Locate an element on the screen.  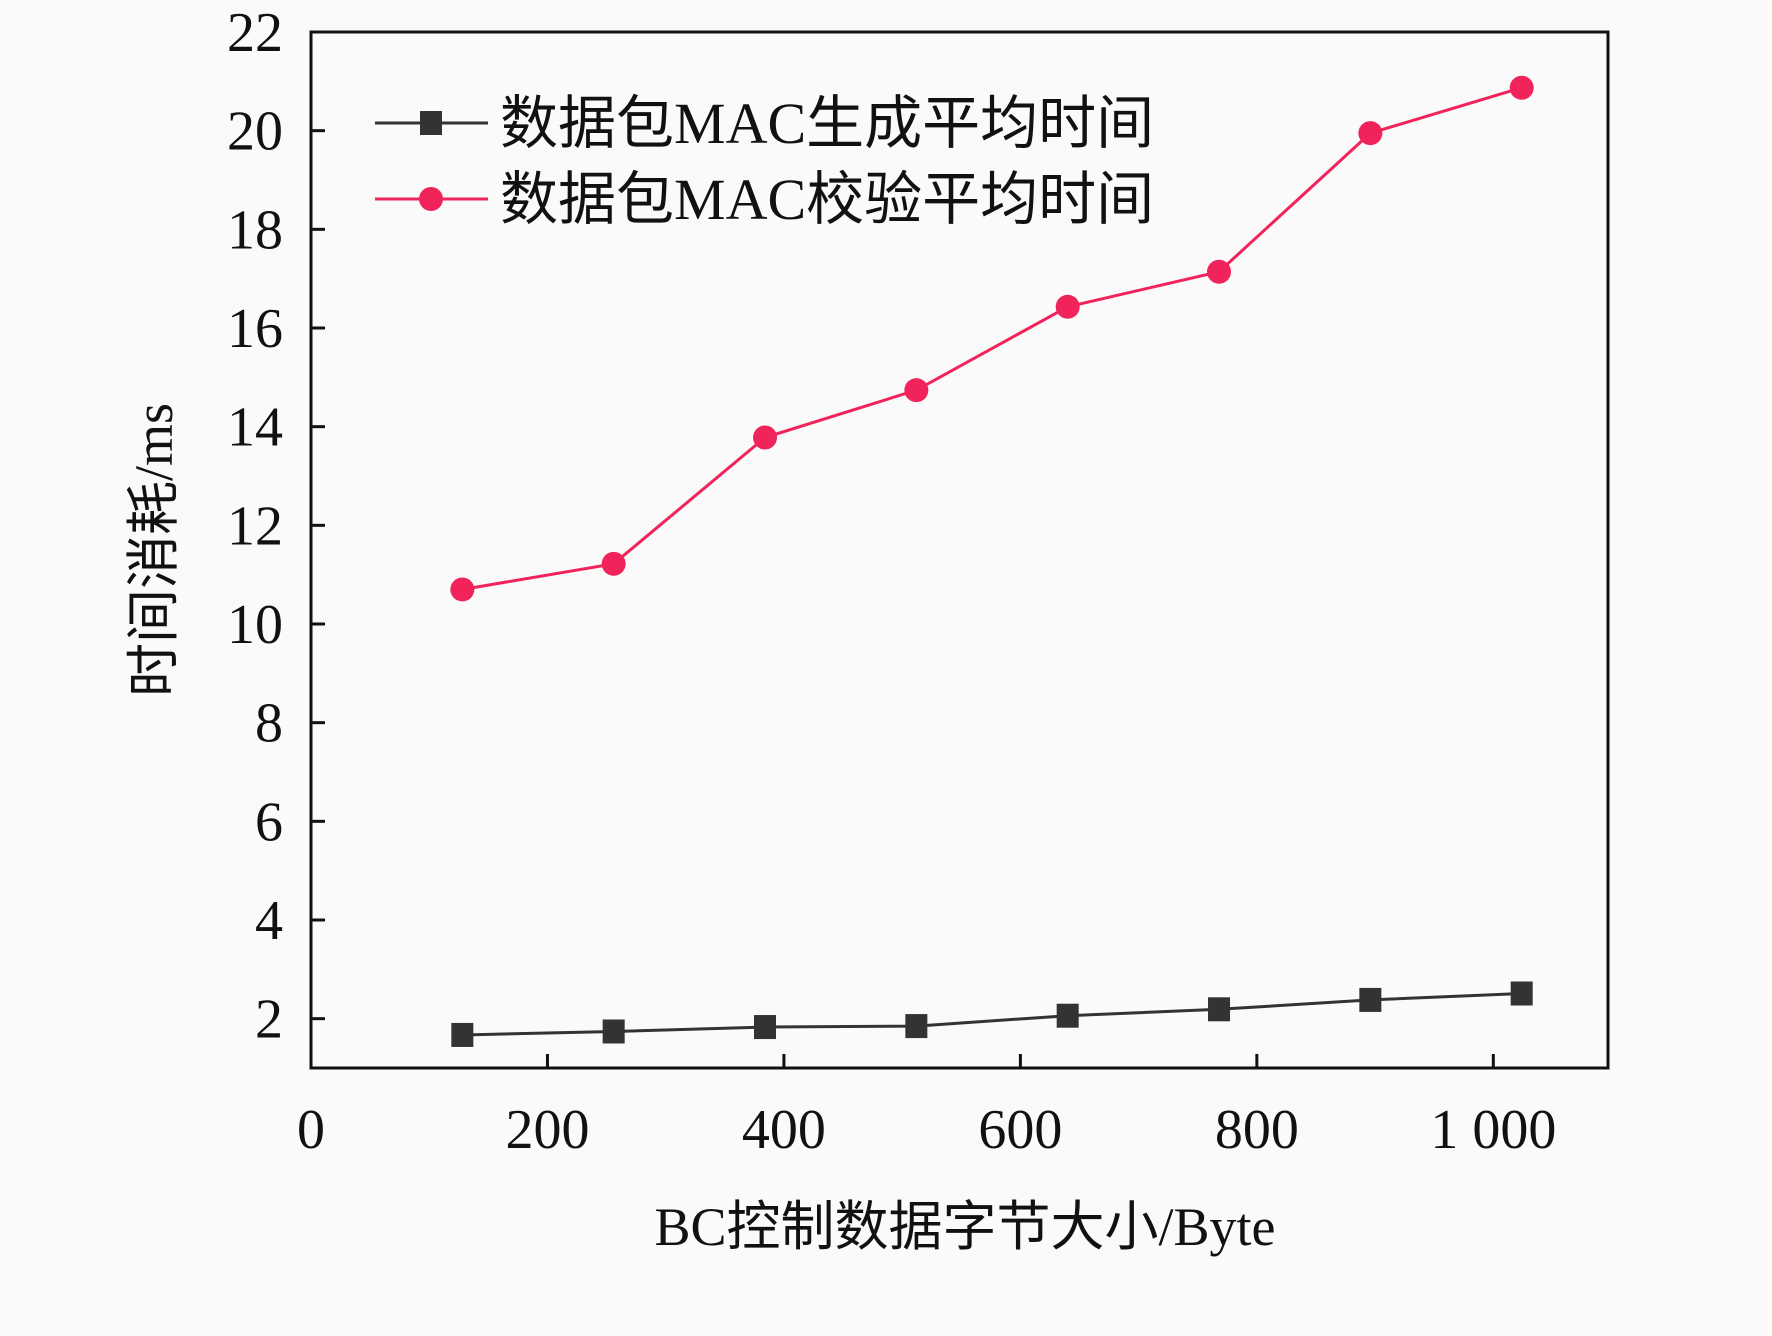
y-tick-label: 10 is located at coordinates (255, 625).